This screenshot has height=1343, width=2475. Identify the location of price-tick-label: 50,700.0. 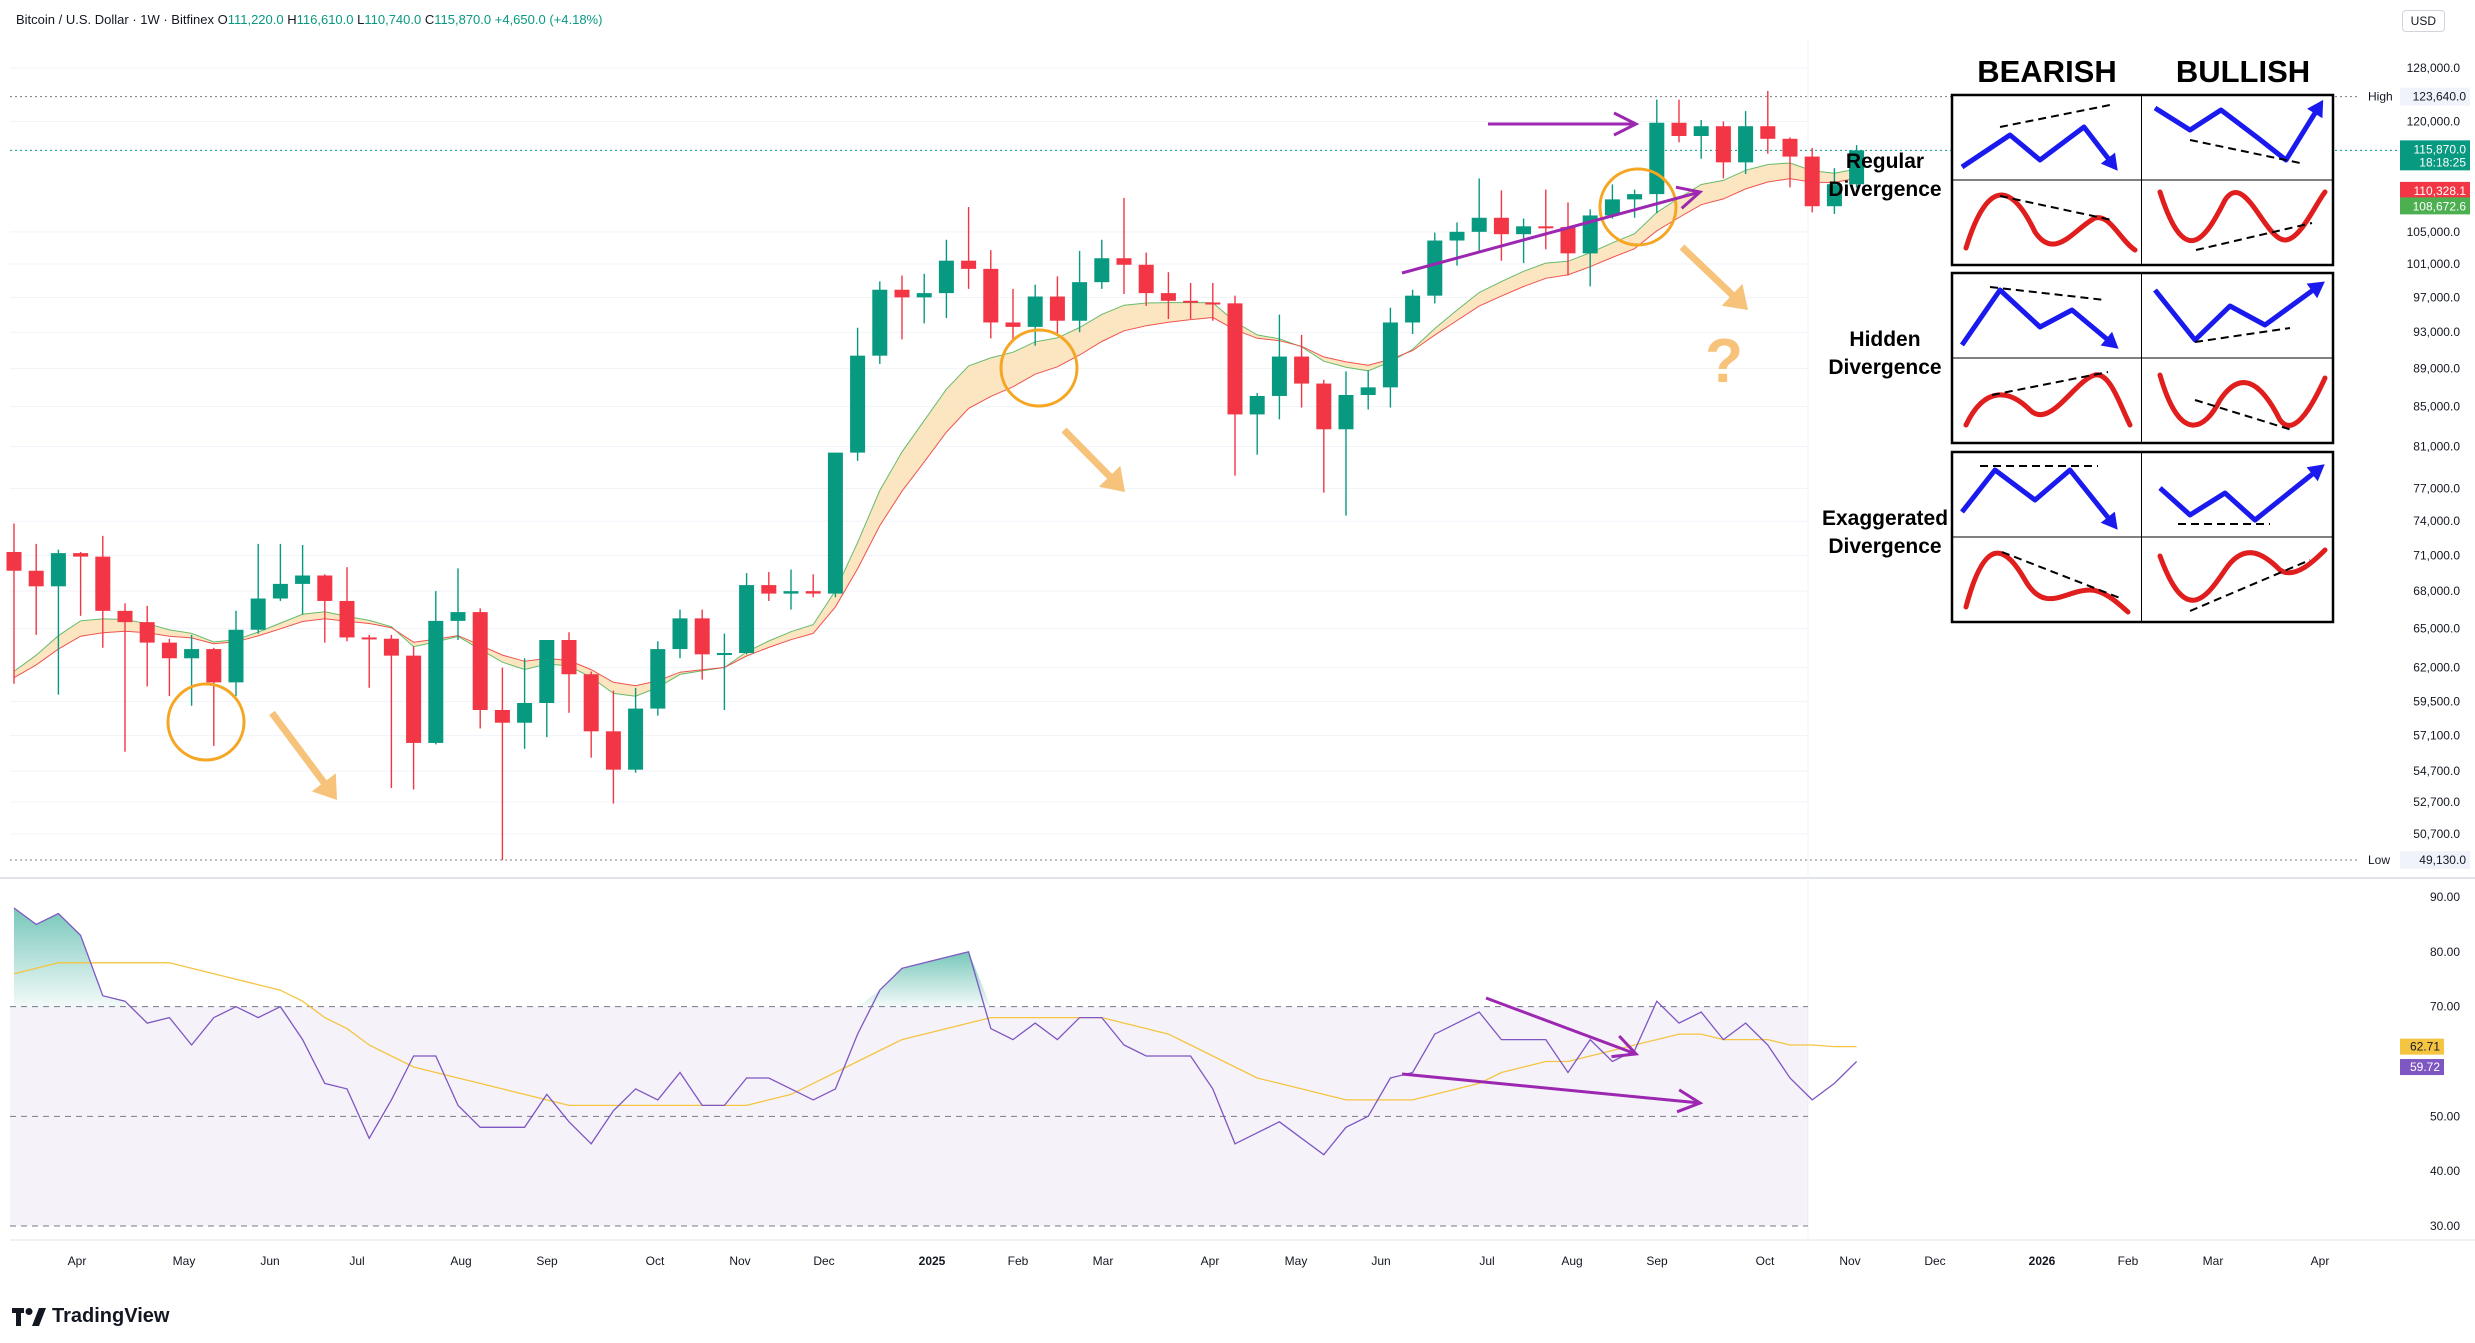
(2436, 834).